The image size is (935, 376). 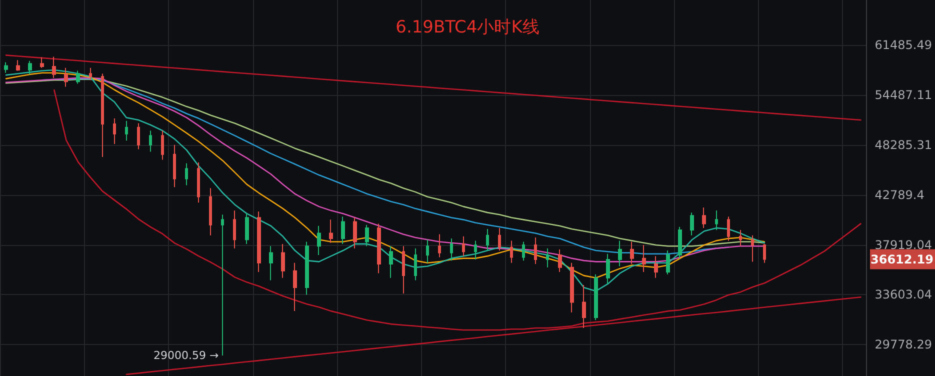 What do you see at coordinates (903, 45) in the screenshot?
I see `y-tick-label: 61485.49` at bounding box center [903, 45].